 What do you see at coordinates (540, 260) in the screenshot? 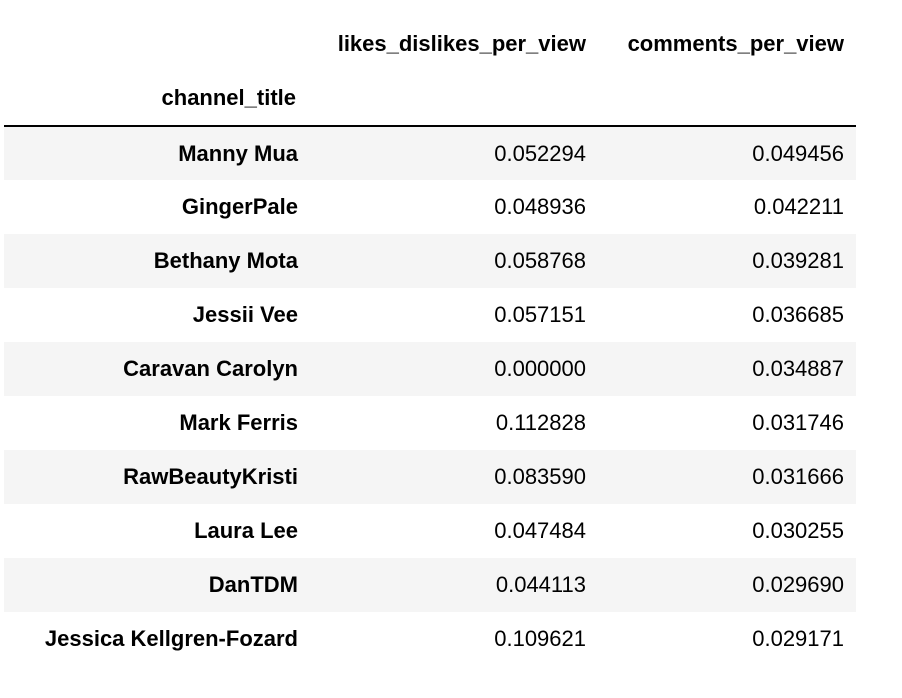
I see `cell-likes-dislikes-per-view: 0.058768` at bounding box center [540, 260].